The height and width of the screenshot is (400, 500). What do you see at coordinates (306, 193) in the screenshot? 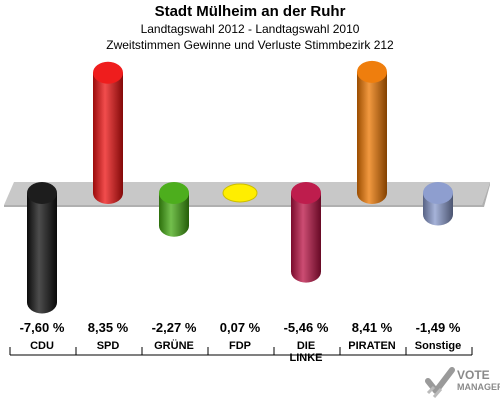
I see `bar-die-linke-cap` at bounding box center [306, 193].